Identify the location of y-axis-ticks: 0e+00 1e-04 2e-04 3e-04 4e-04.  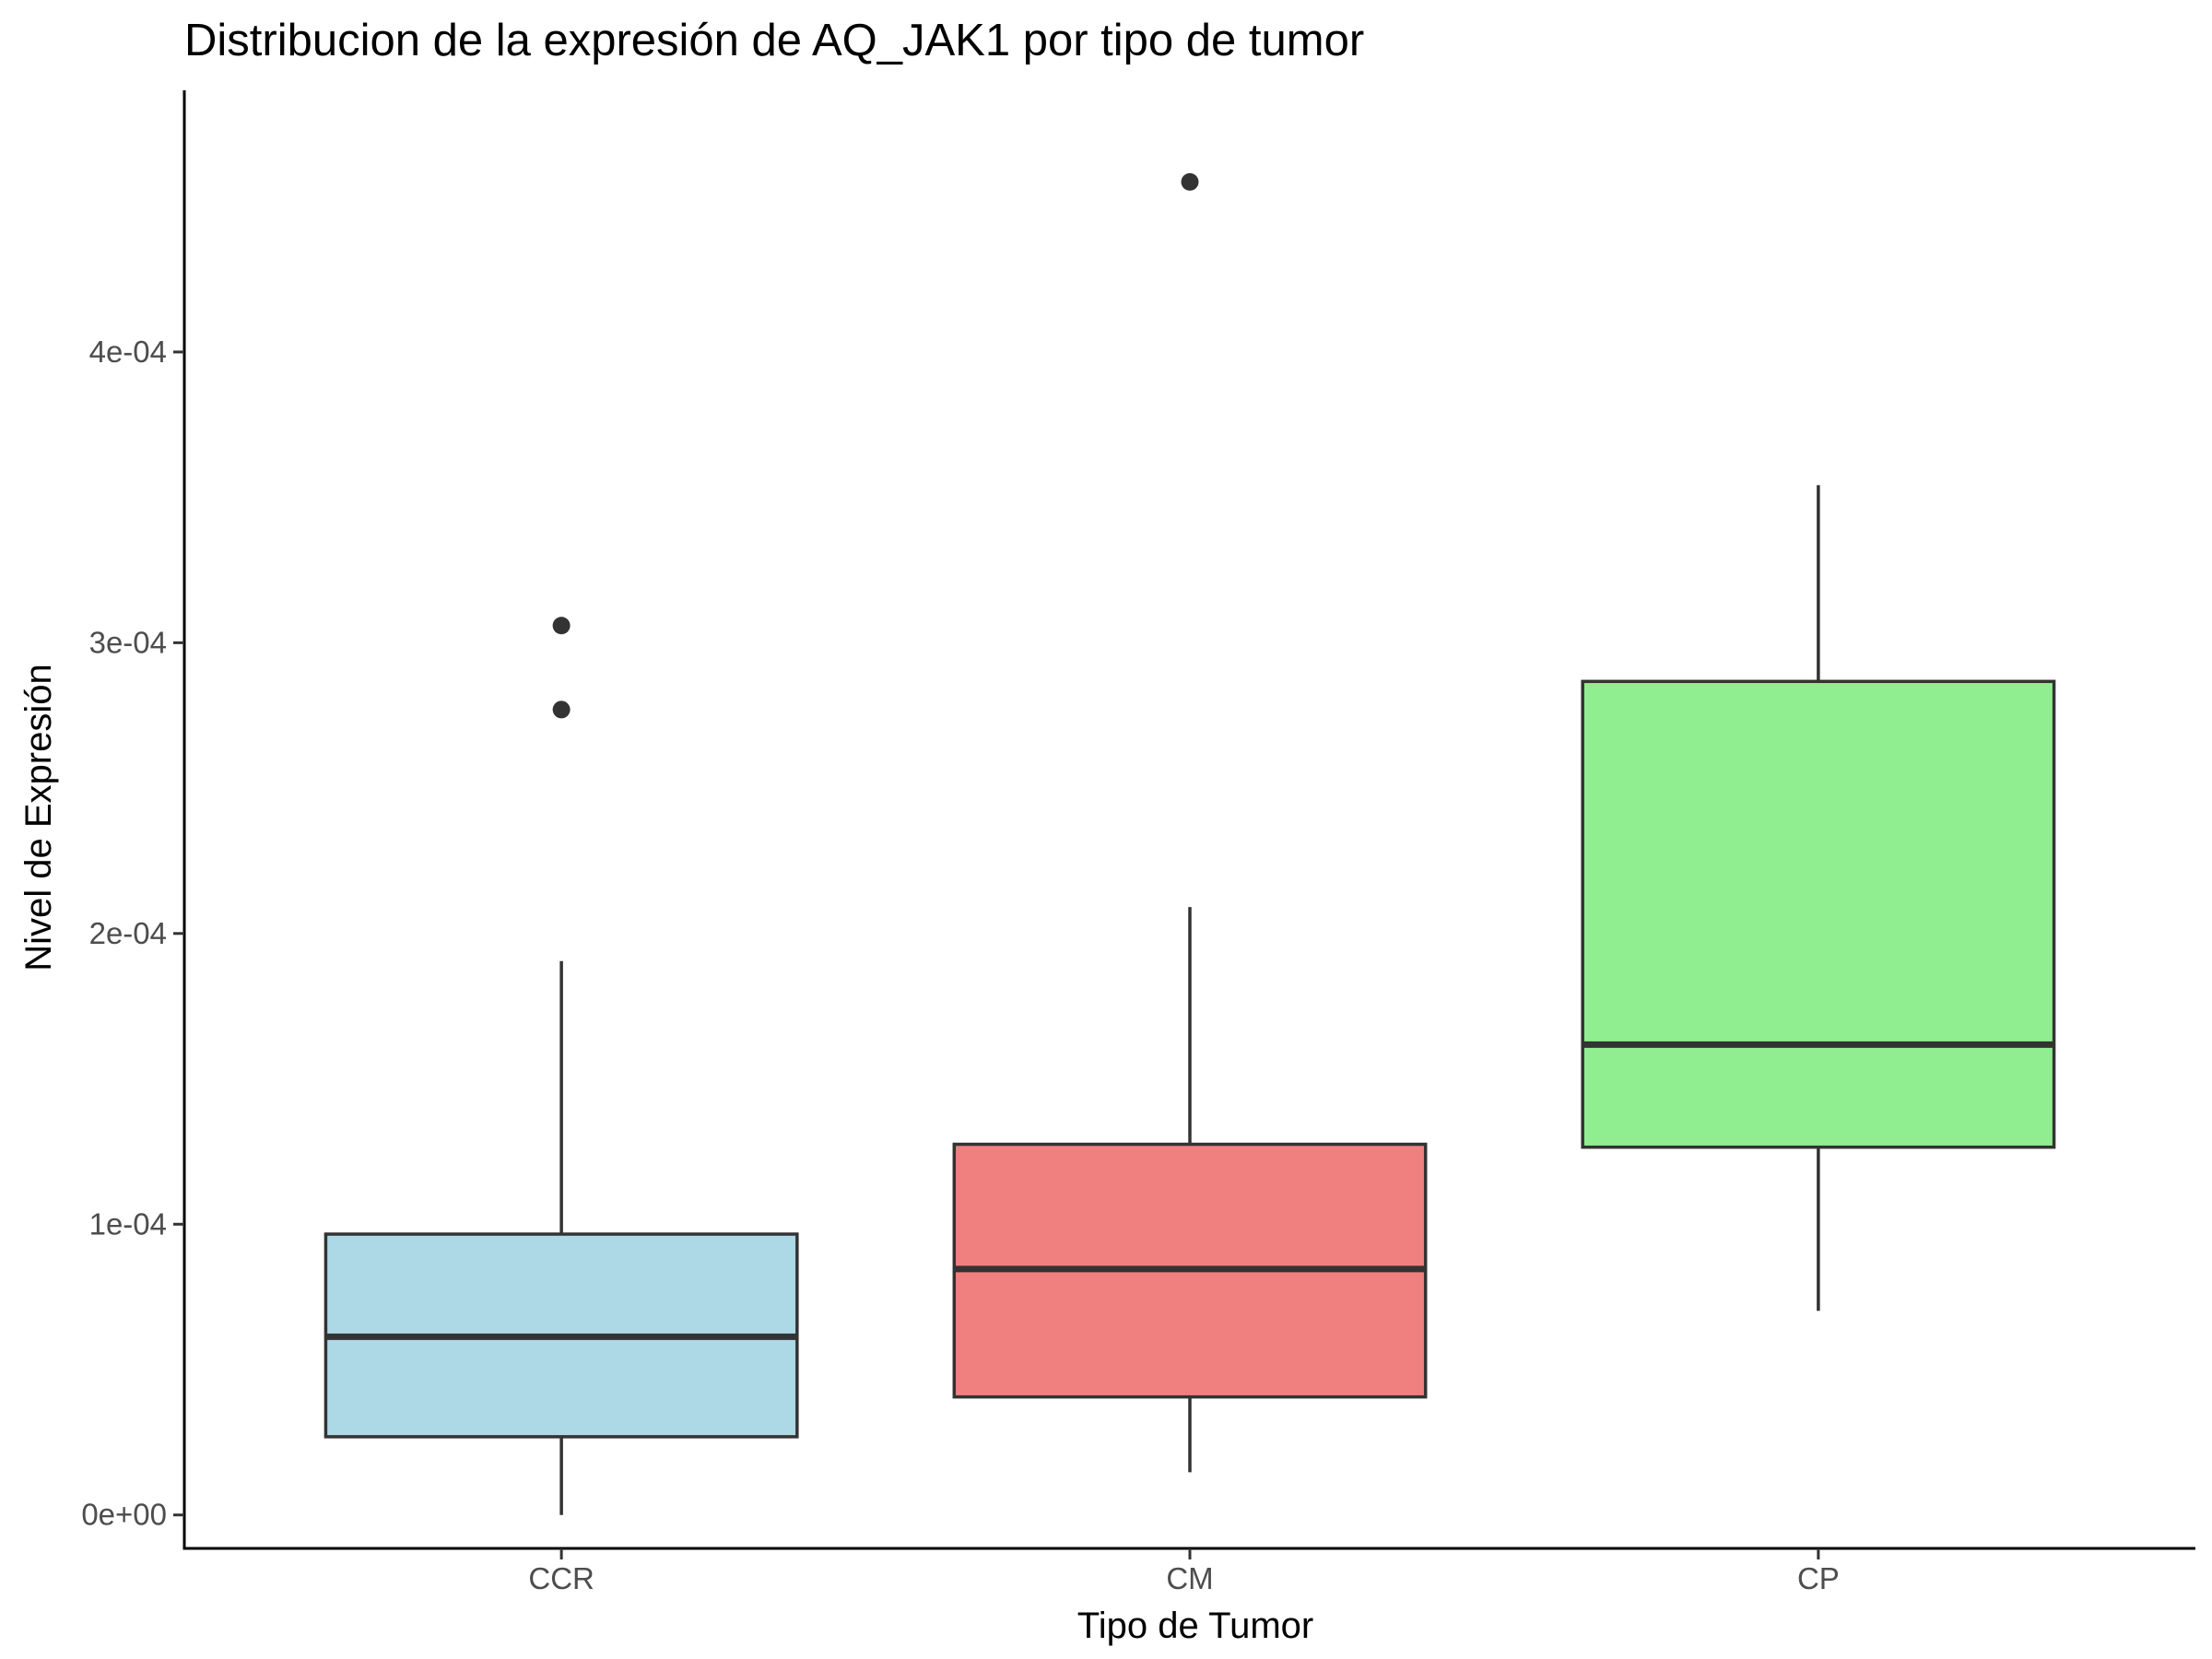
(132, 933).